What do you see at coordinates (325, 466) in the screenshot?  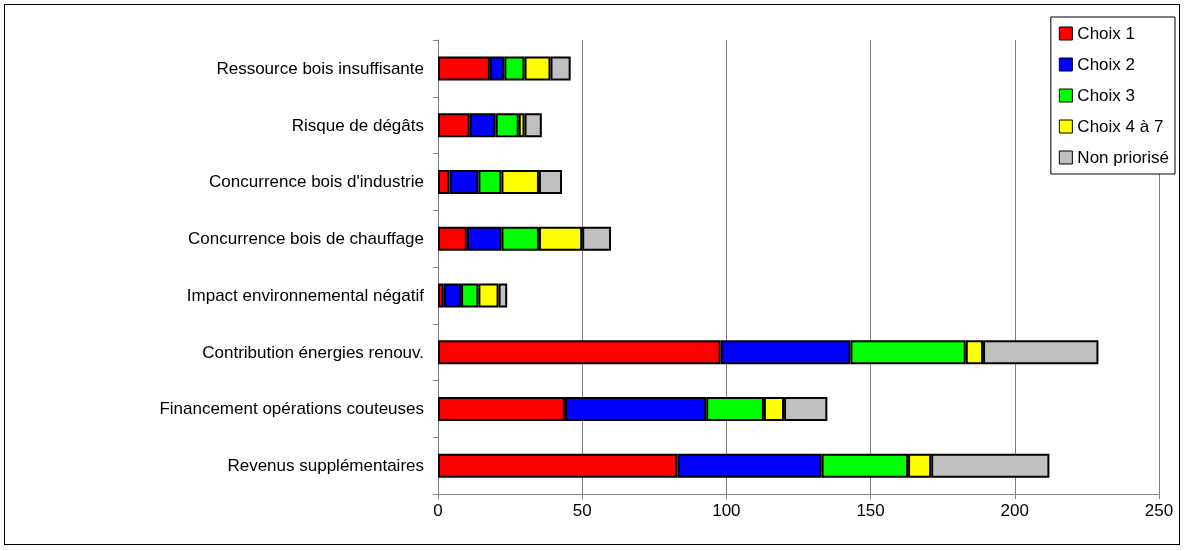 I see `y-tick-label: Revenus supplémentaires` at bounding box center [325, 466].